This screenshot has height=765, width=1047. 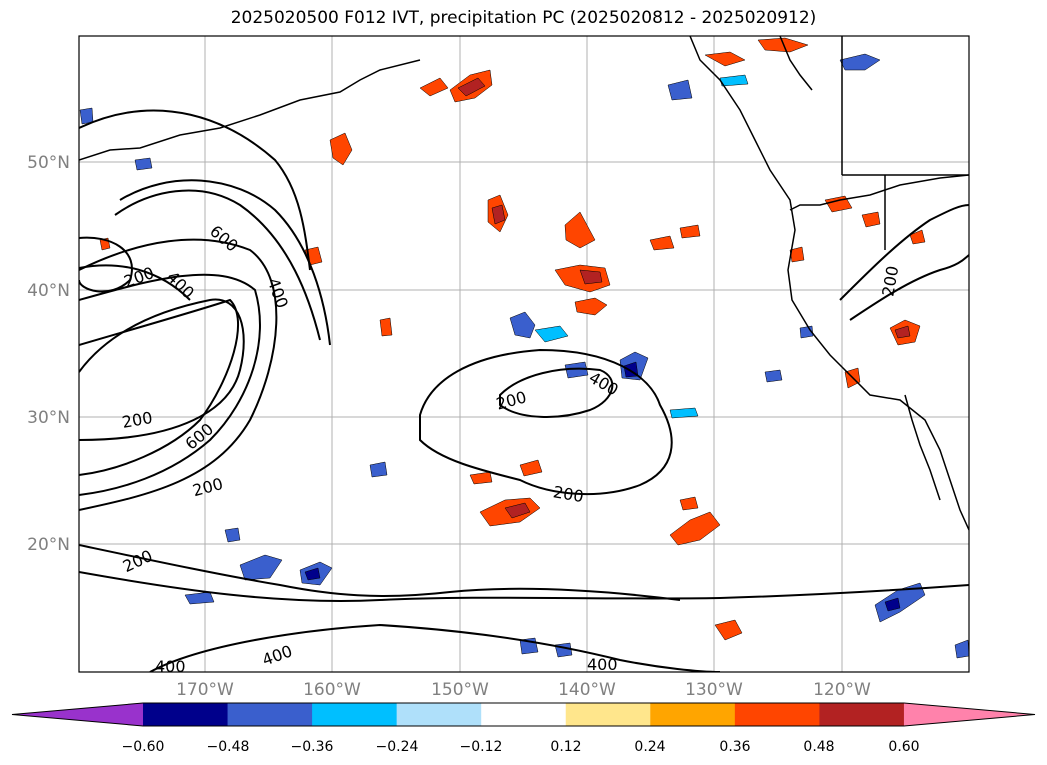 What do you see at coordinates (903, 747) in the screenshot?
I see `colorbar-tick: 0.60` at bounding box center [903, 747].